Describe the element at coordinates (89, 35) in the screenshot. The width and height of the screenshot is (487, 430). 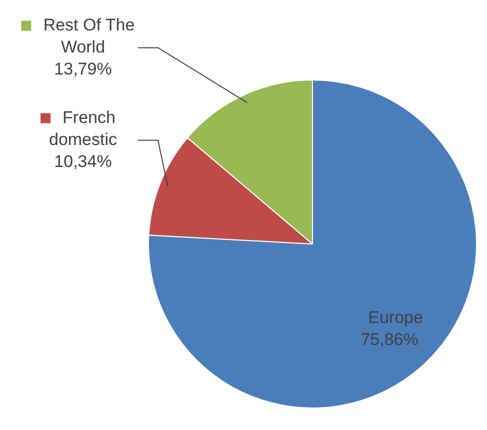
I see `legend-label: Rest Of The World` at that location.